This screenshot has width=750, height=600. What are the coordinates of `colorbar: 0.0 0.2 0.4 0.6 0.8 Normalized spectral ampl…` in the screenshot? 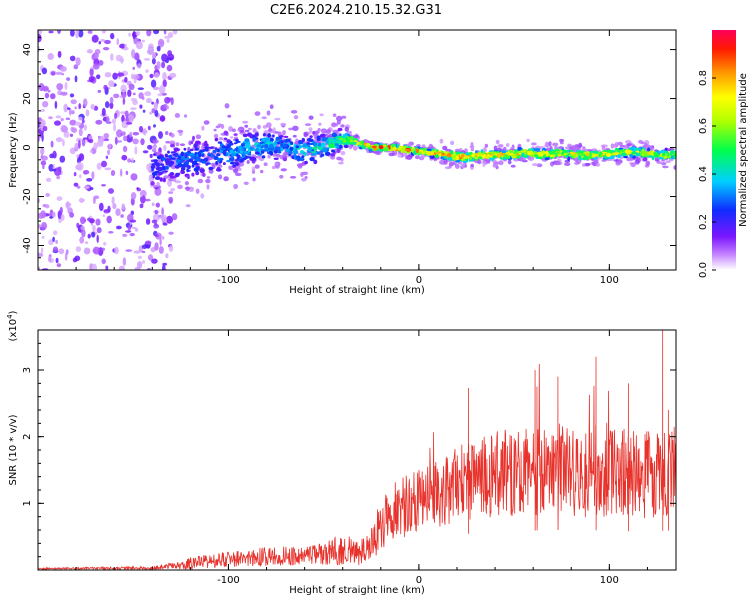 It's located at (723, 154).